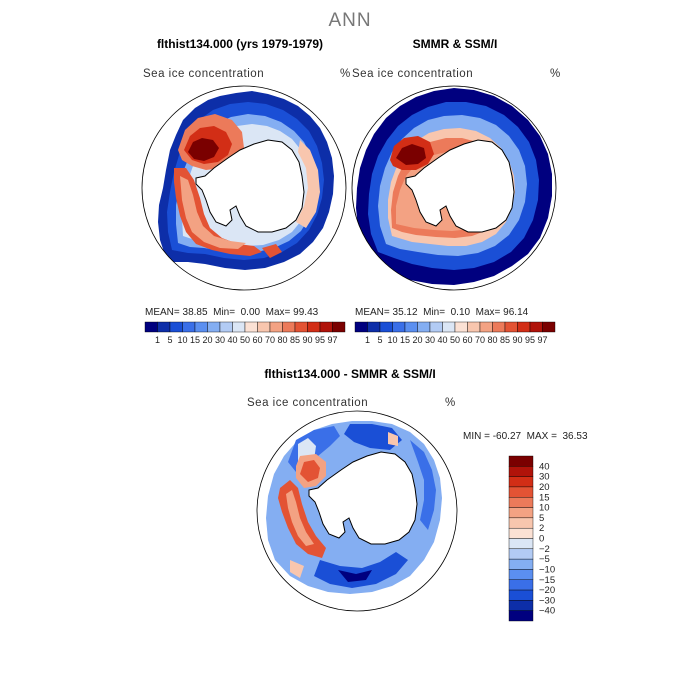  What do you see at coordinates (544, 487) in the screenshot?
I see `colorbar-difference-tick-label: 20` at bounding box center [544, 487].